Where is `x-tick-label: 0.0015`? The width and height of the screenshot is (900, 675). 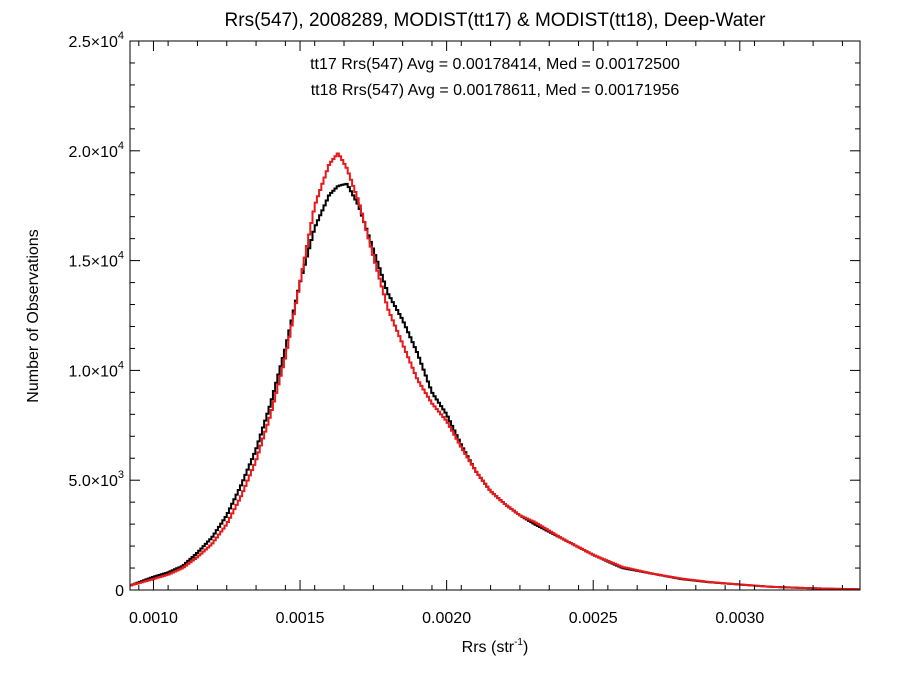
x-tick-label: 0.0015 is located at coordinates (300, 618).